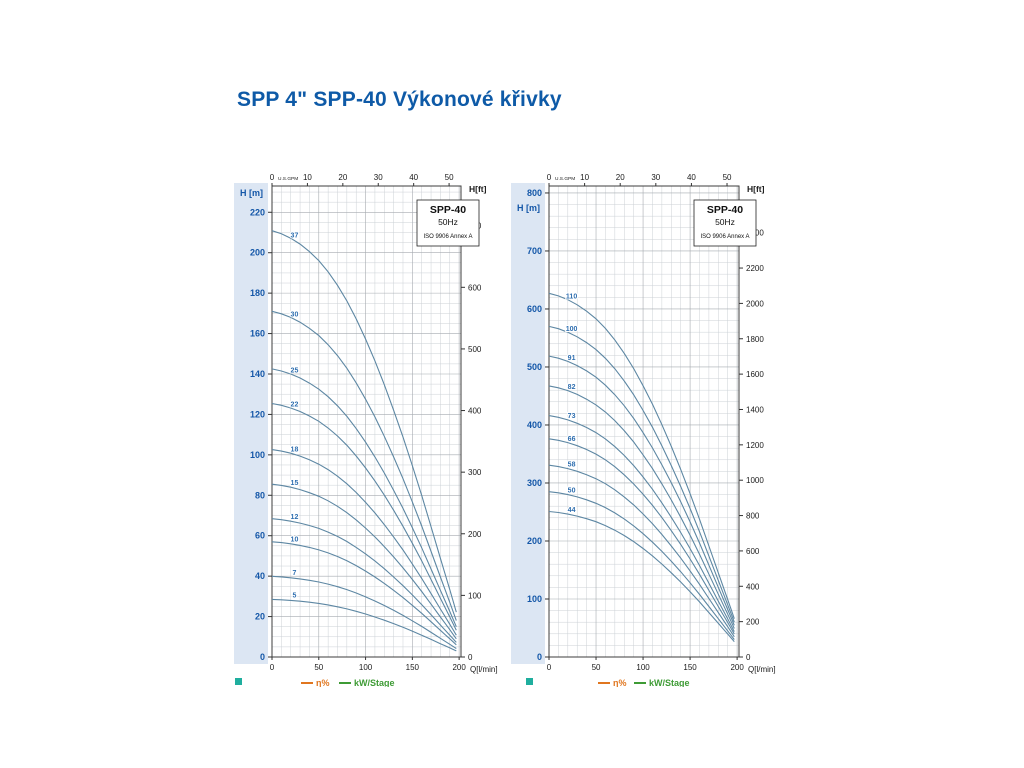 The image size is (1024, 768). Describe the element at coordinates (534, 251) in the screenshot. I see `y-tick-label-m: 700` at that location.